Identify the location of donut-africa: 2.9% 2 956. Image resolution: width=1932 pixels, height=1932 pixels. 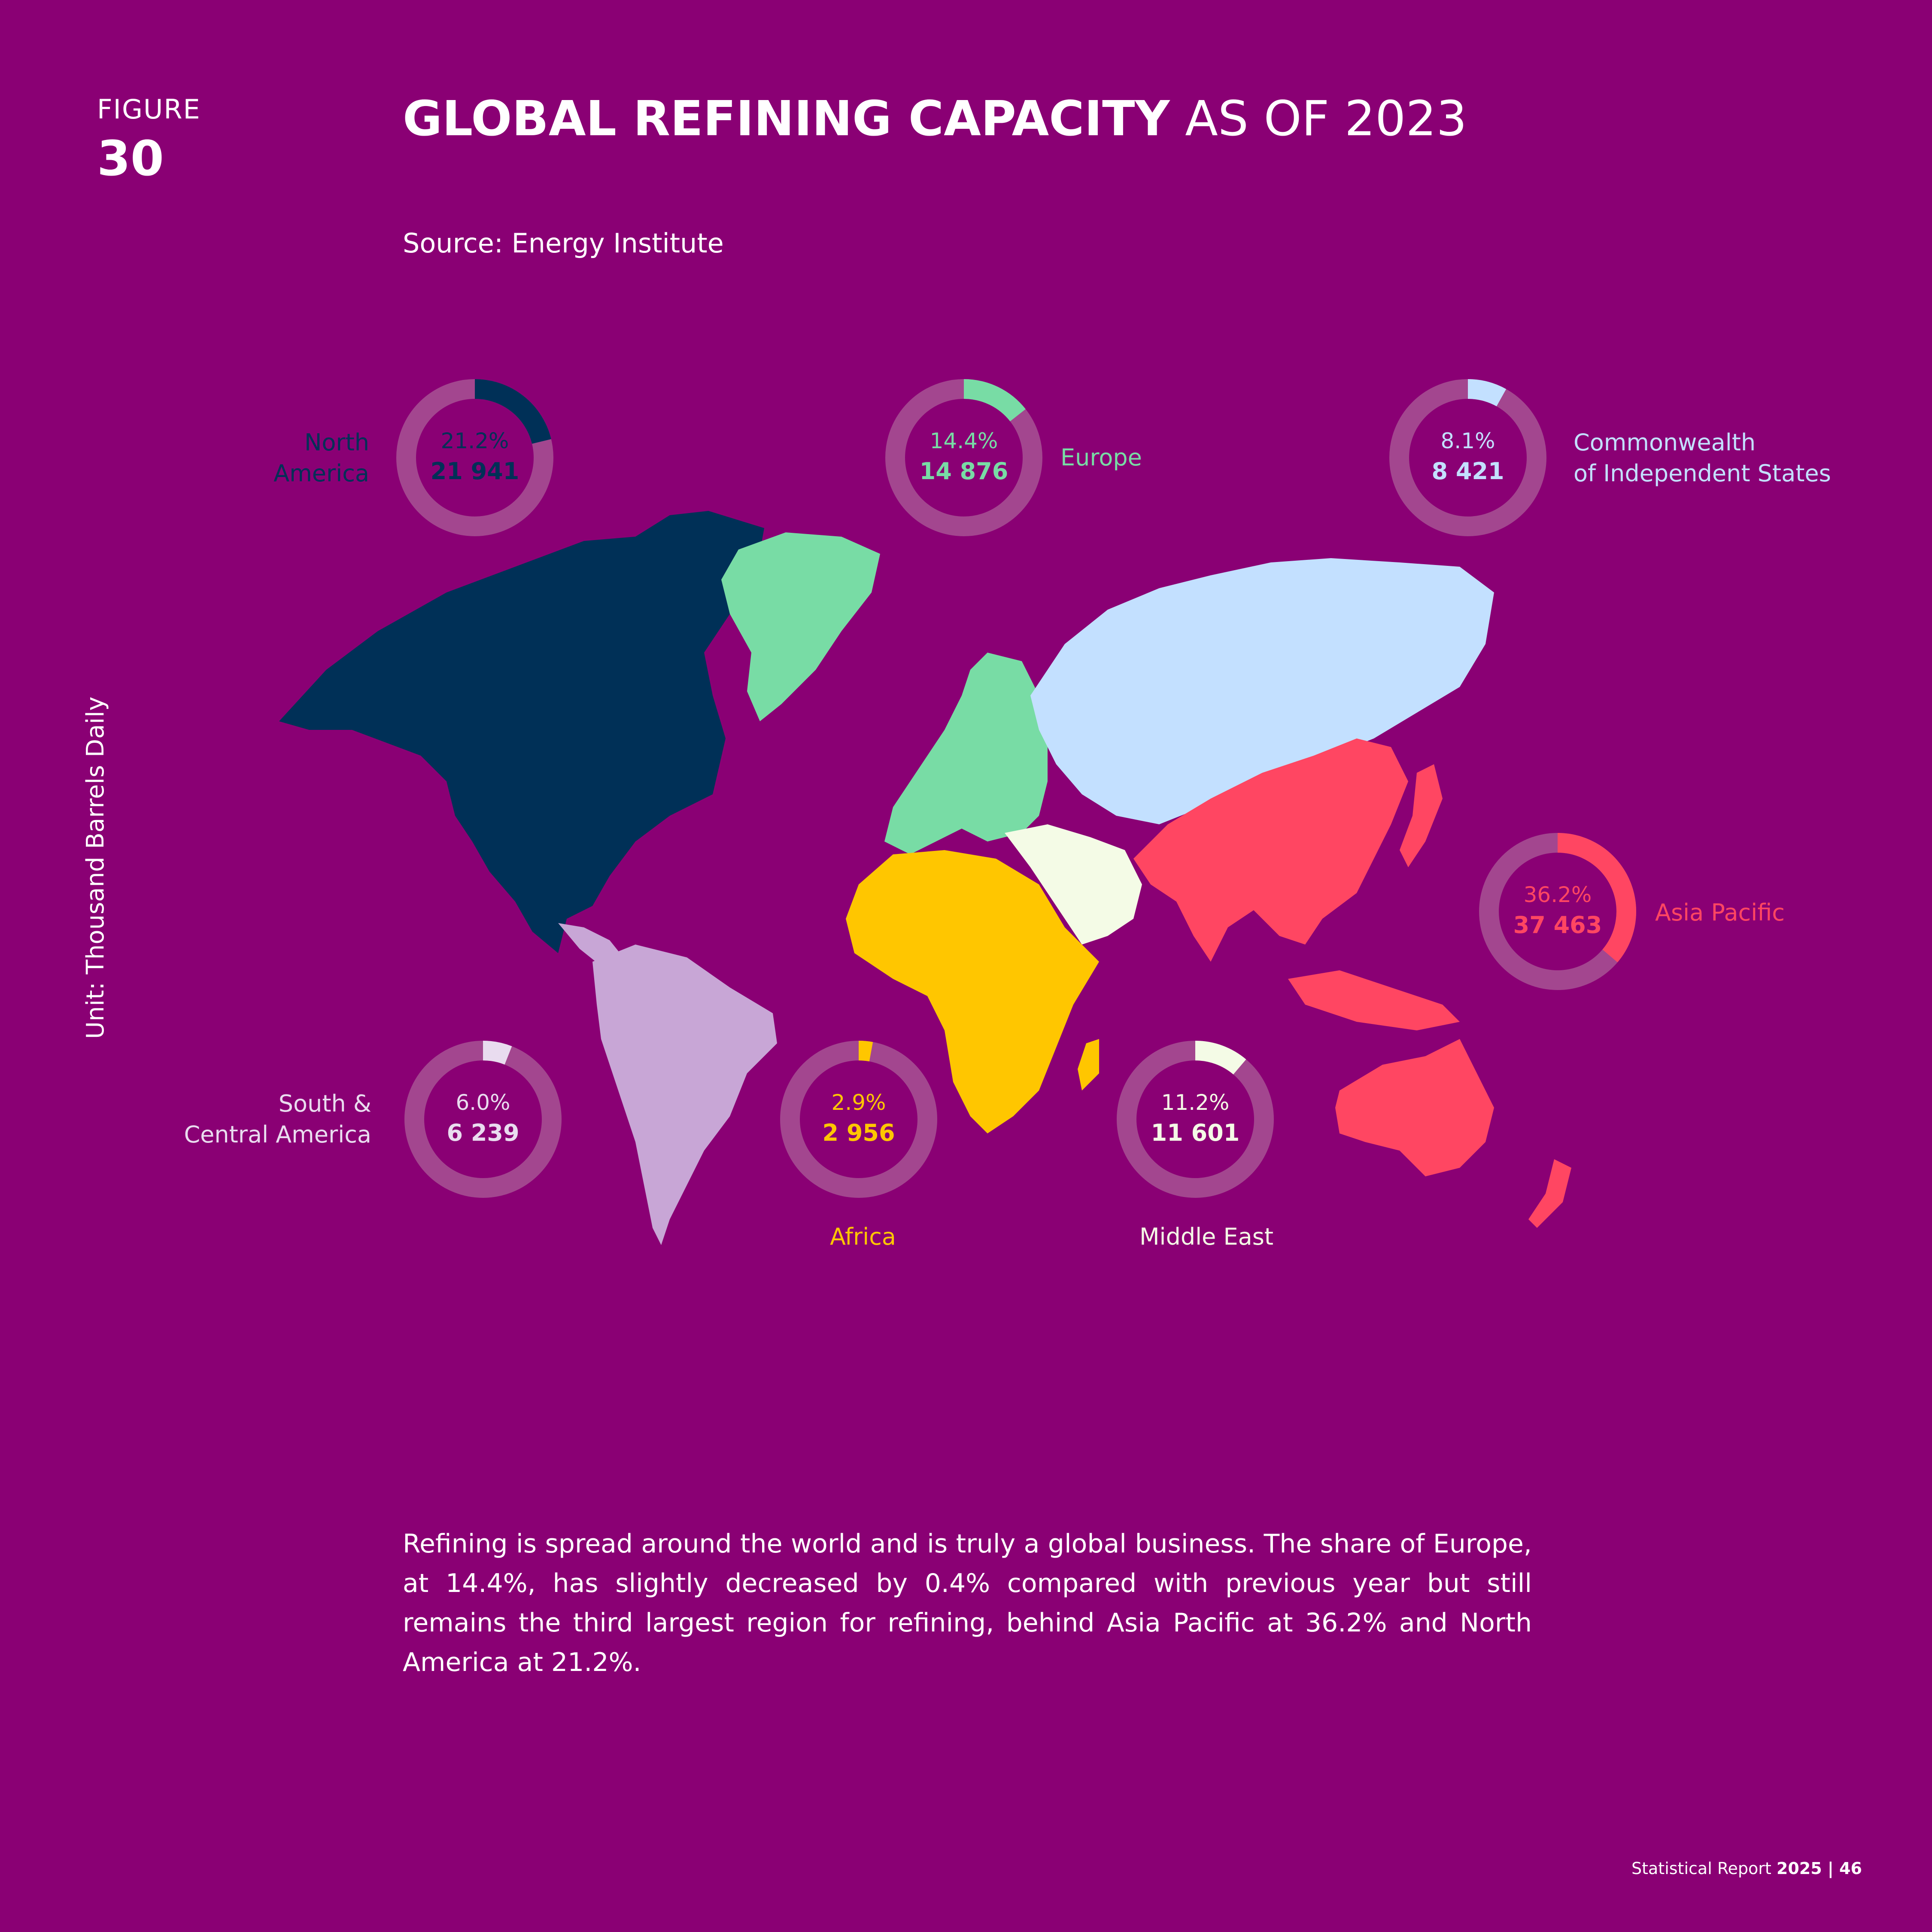
(858, 1119).